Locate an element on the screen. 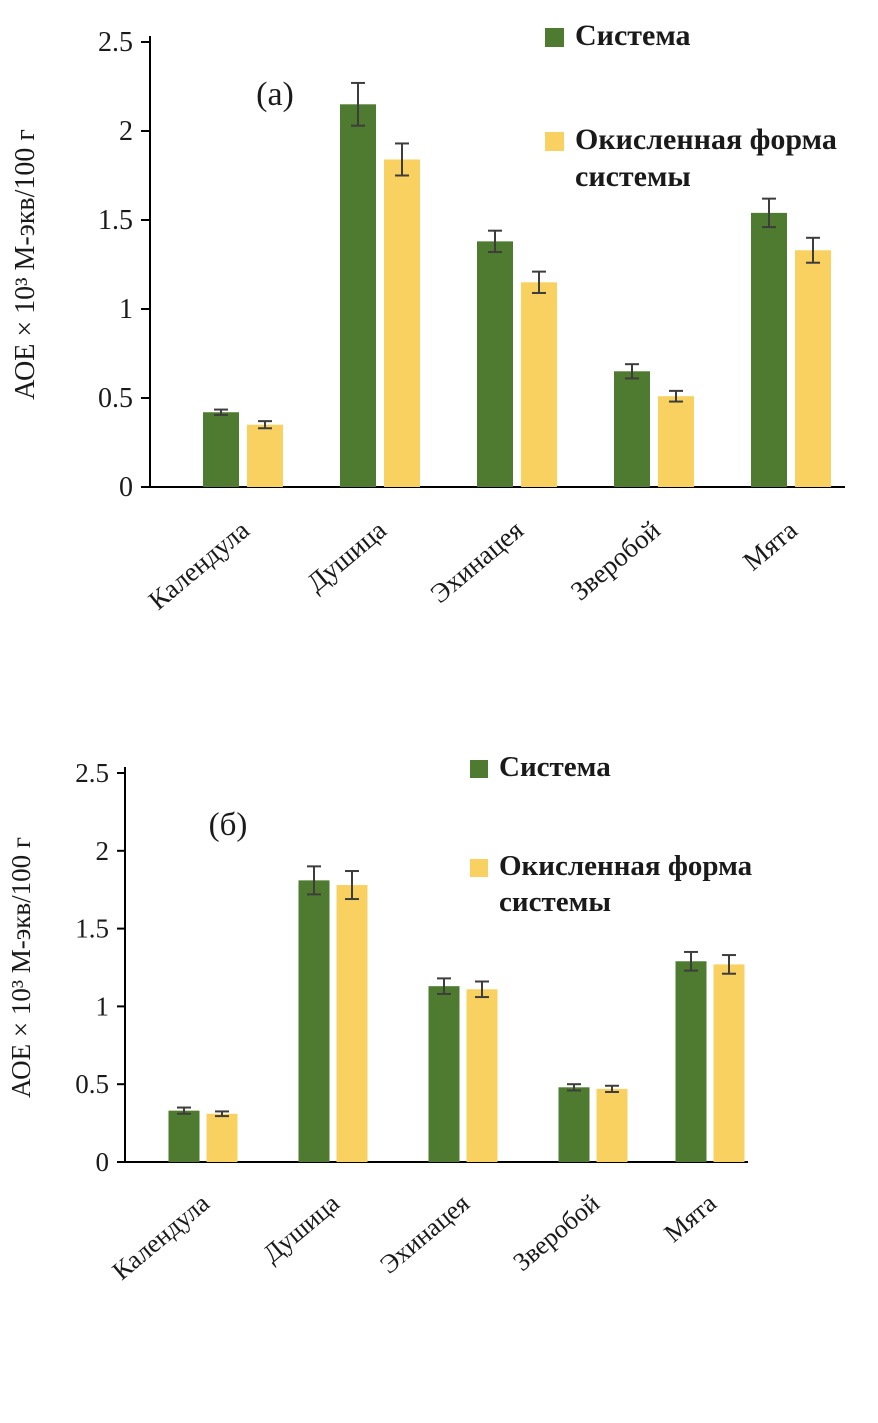 This screenshot has width=878, height=1423. panel-label: (а) is located at coordinates (275, 94).